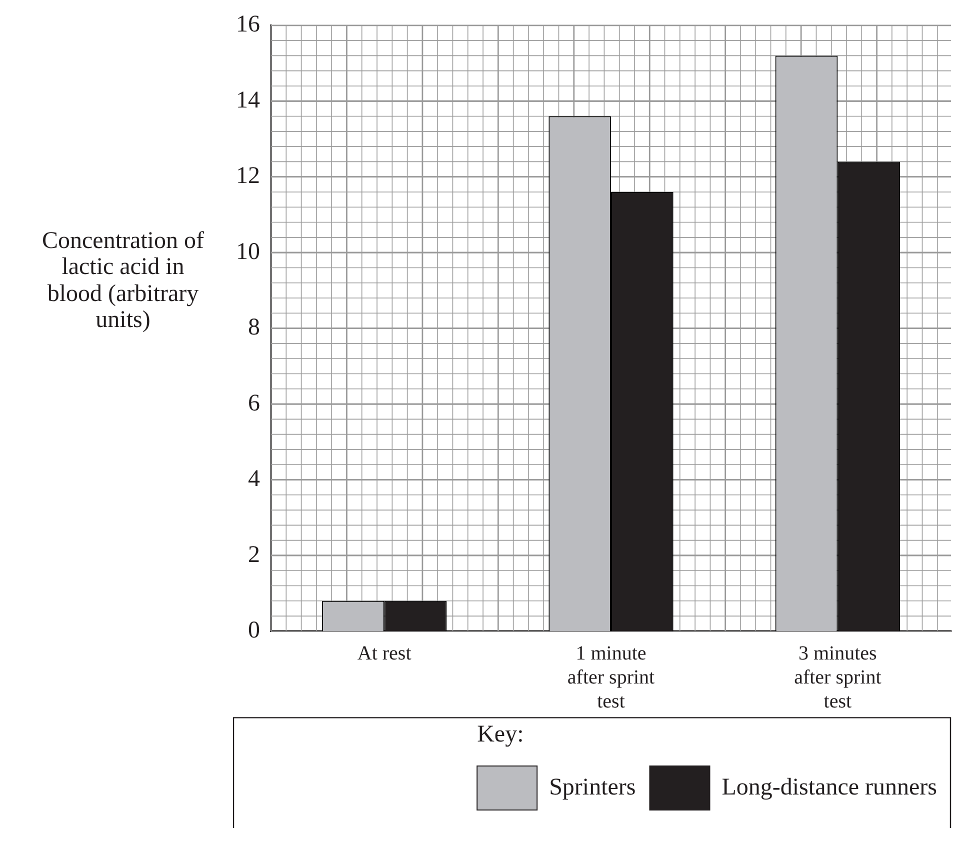 This screenshot has height=843, width=962. Describe the element at coordinates (123, 281) in the screenshot. I see `y-axis-title: Concentration of lactic acid in blood (arbitrary units)` at that location.